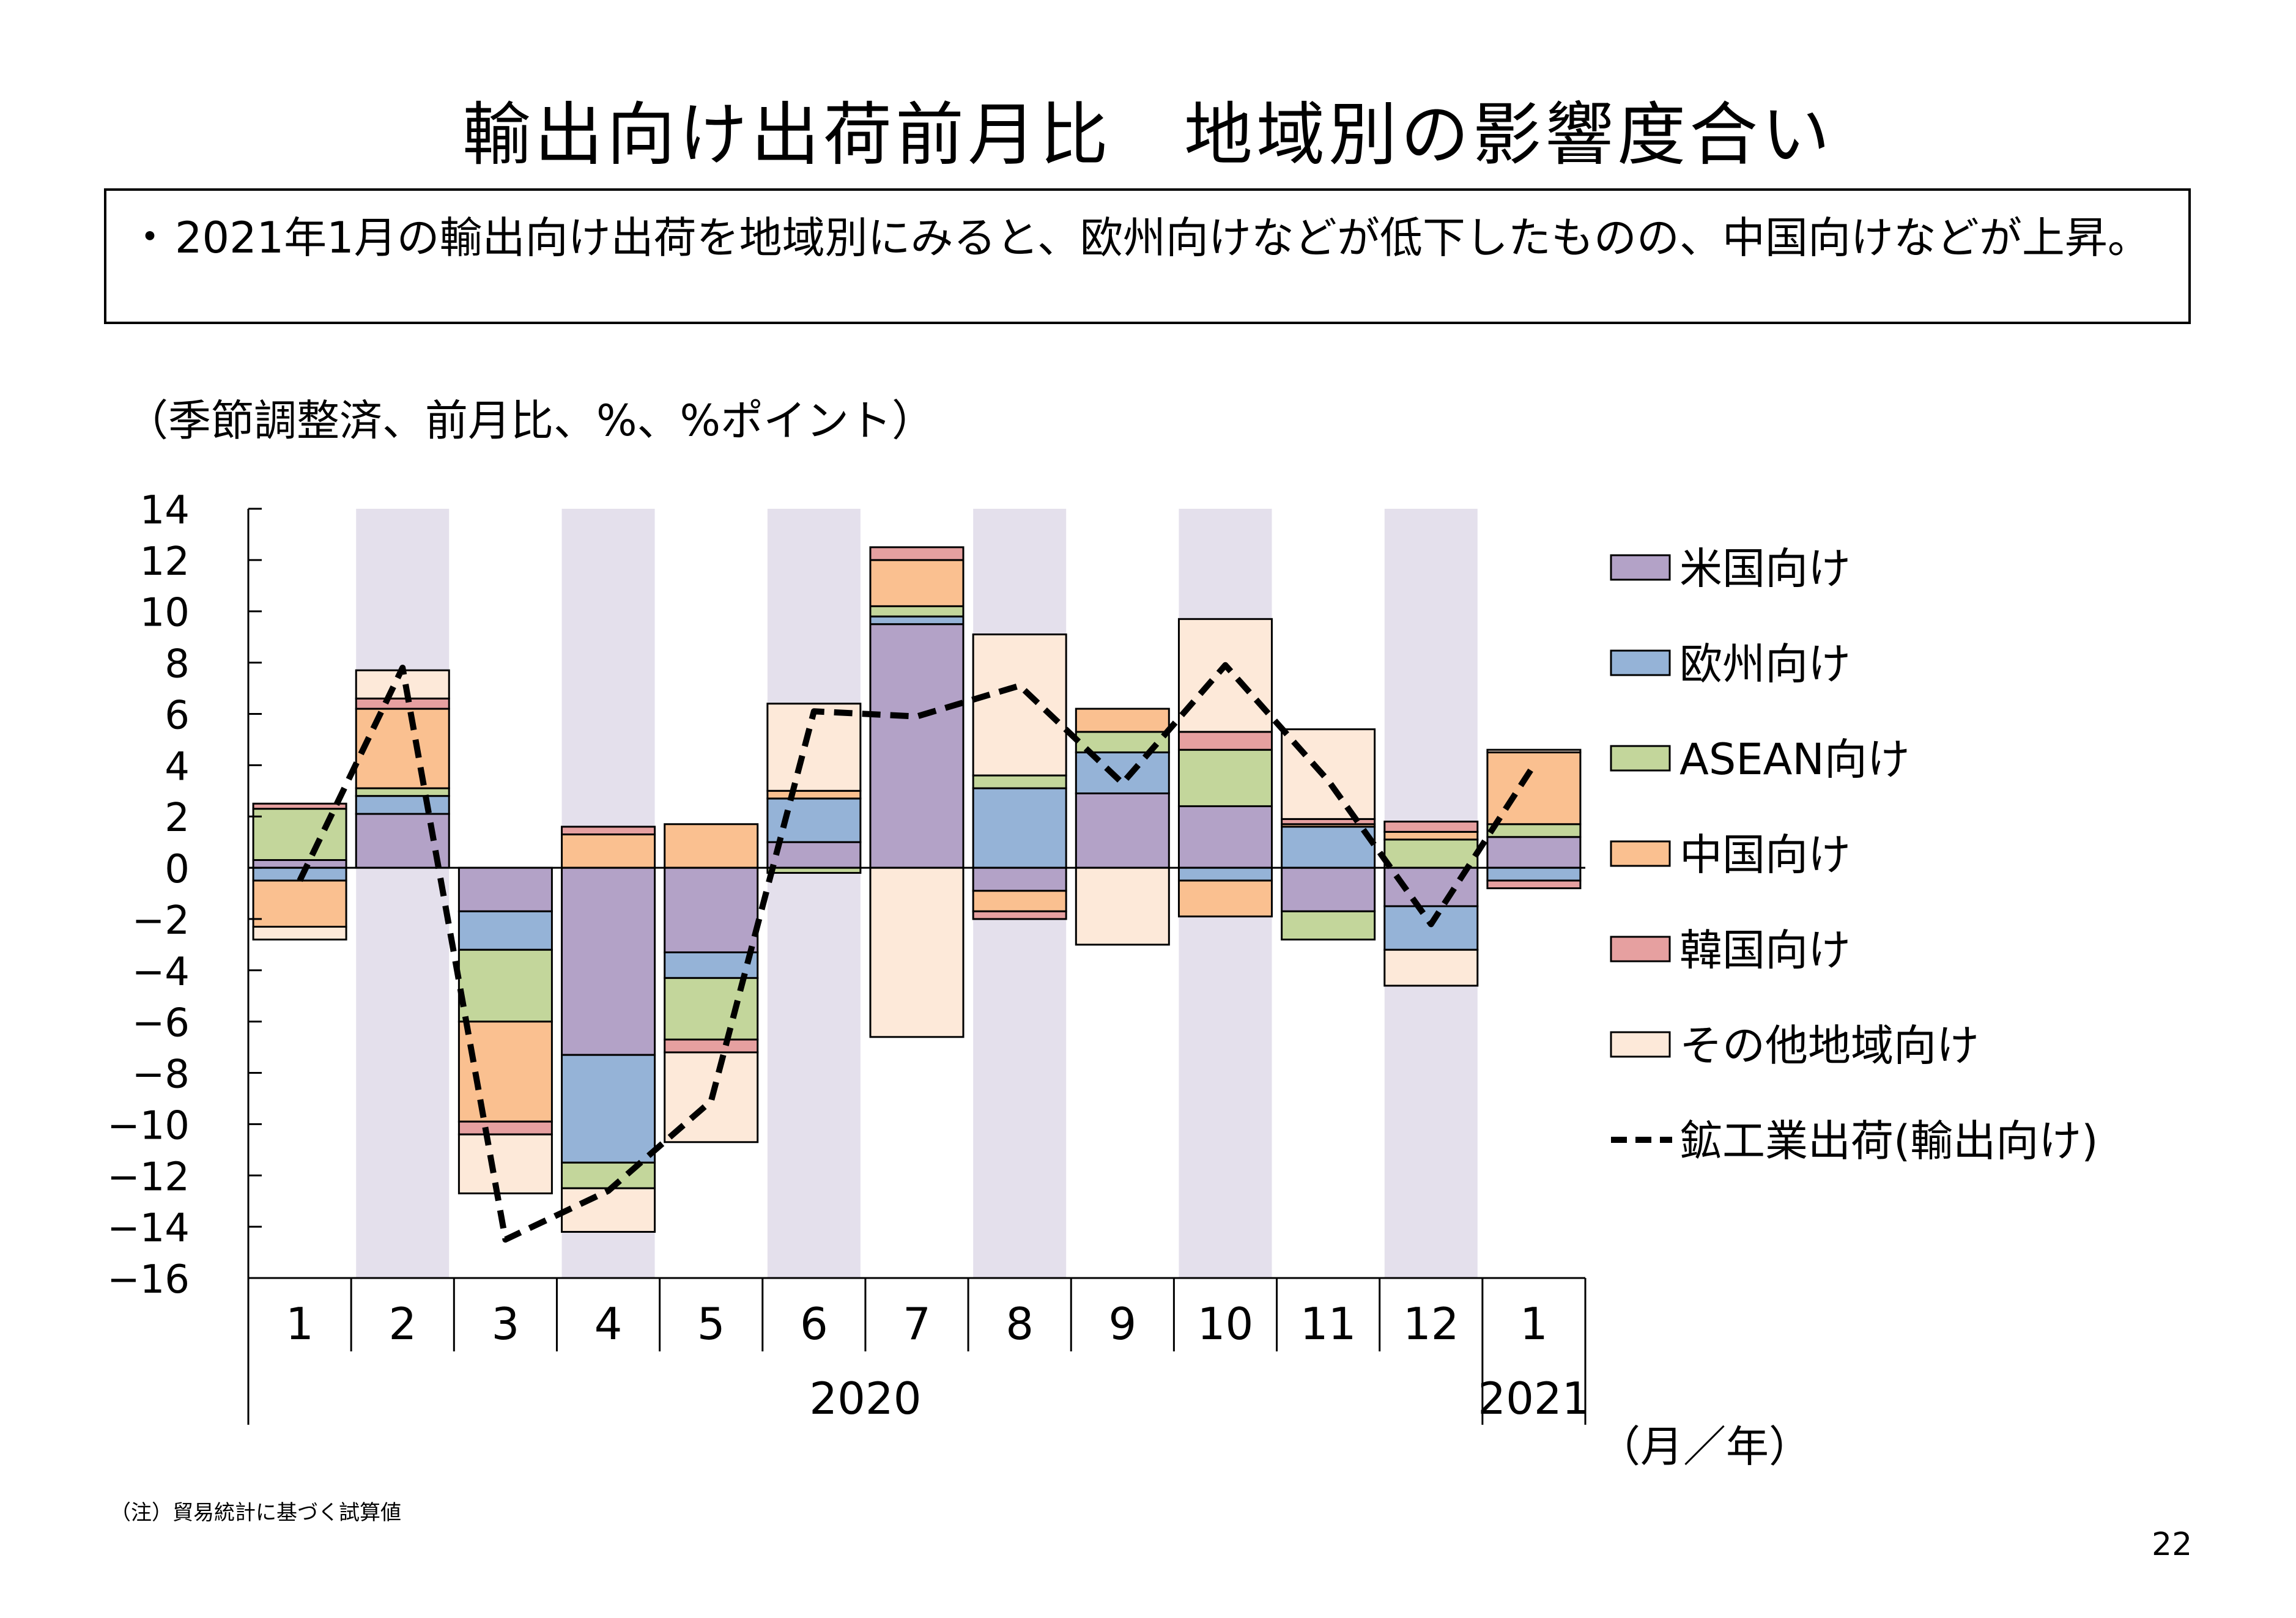 The height and width of the screenshot is (1618, 2296). I want to click on y-tick-label--14: −14, so click(148, 1229).